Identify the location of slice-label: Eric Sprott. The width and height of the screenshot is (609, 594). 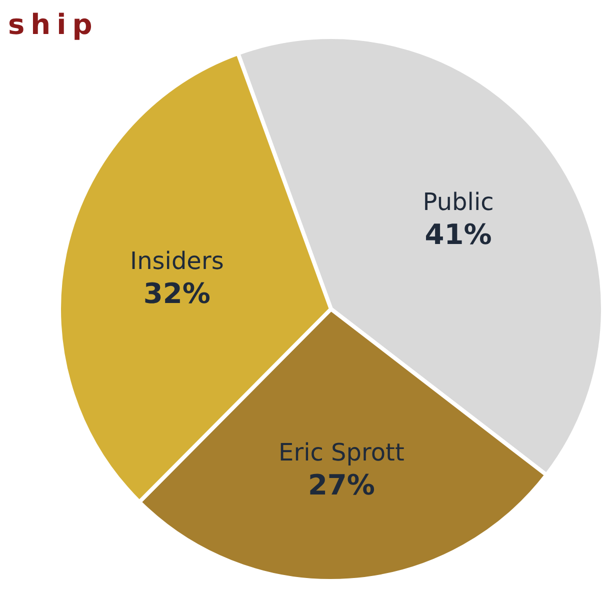
(341, 452).